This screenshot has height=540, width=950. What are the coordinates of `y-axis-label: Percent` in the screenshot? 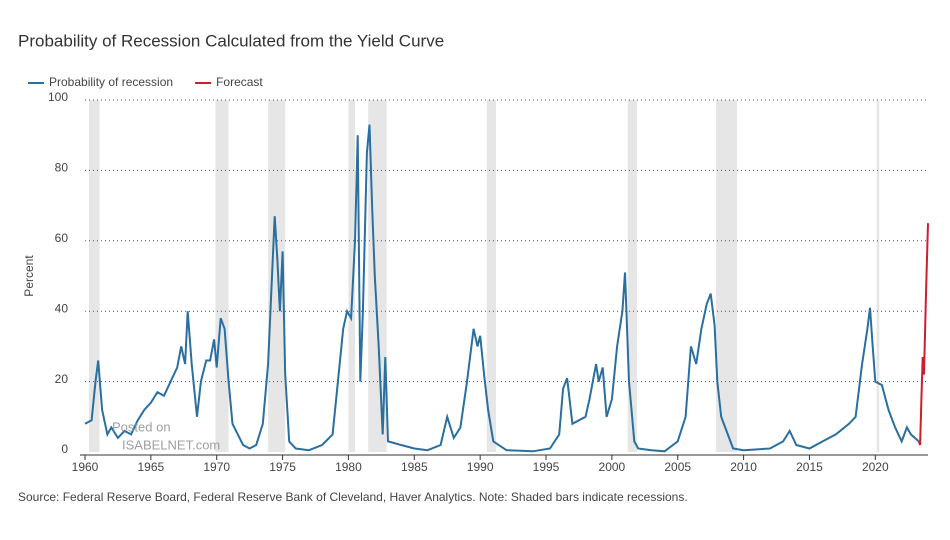 It's located at (29, 276).